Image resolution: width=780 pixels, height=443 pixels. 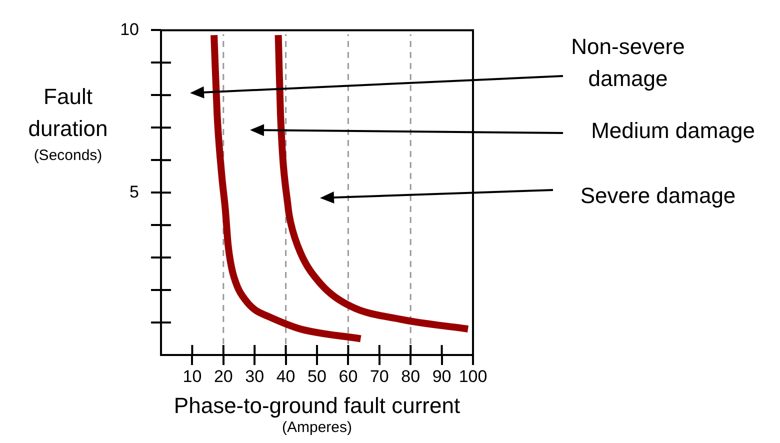 I want to click on x-axis-title: Phase-to-ground fault current (Amperes), so click(x=317, y=414).